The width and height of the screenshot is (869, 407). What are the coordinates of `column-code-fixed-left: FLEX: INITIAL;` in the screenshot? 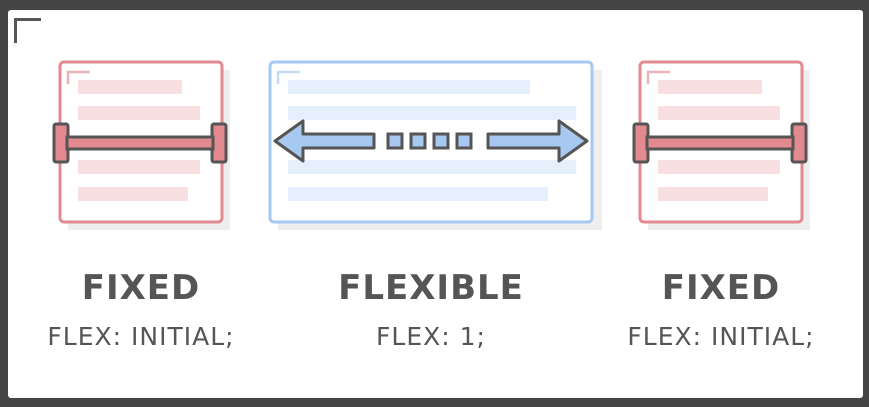 It's located at (141, 336).